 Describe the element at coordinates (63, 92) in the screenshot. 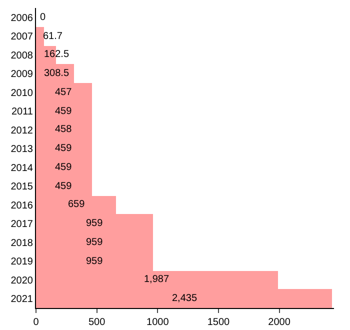

I see `data-label: 457` at that location.